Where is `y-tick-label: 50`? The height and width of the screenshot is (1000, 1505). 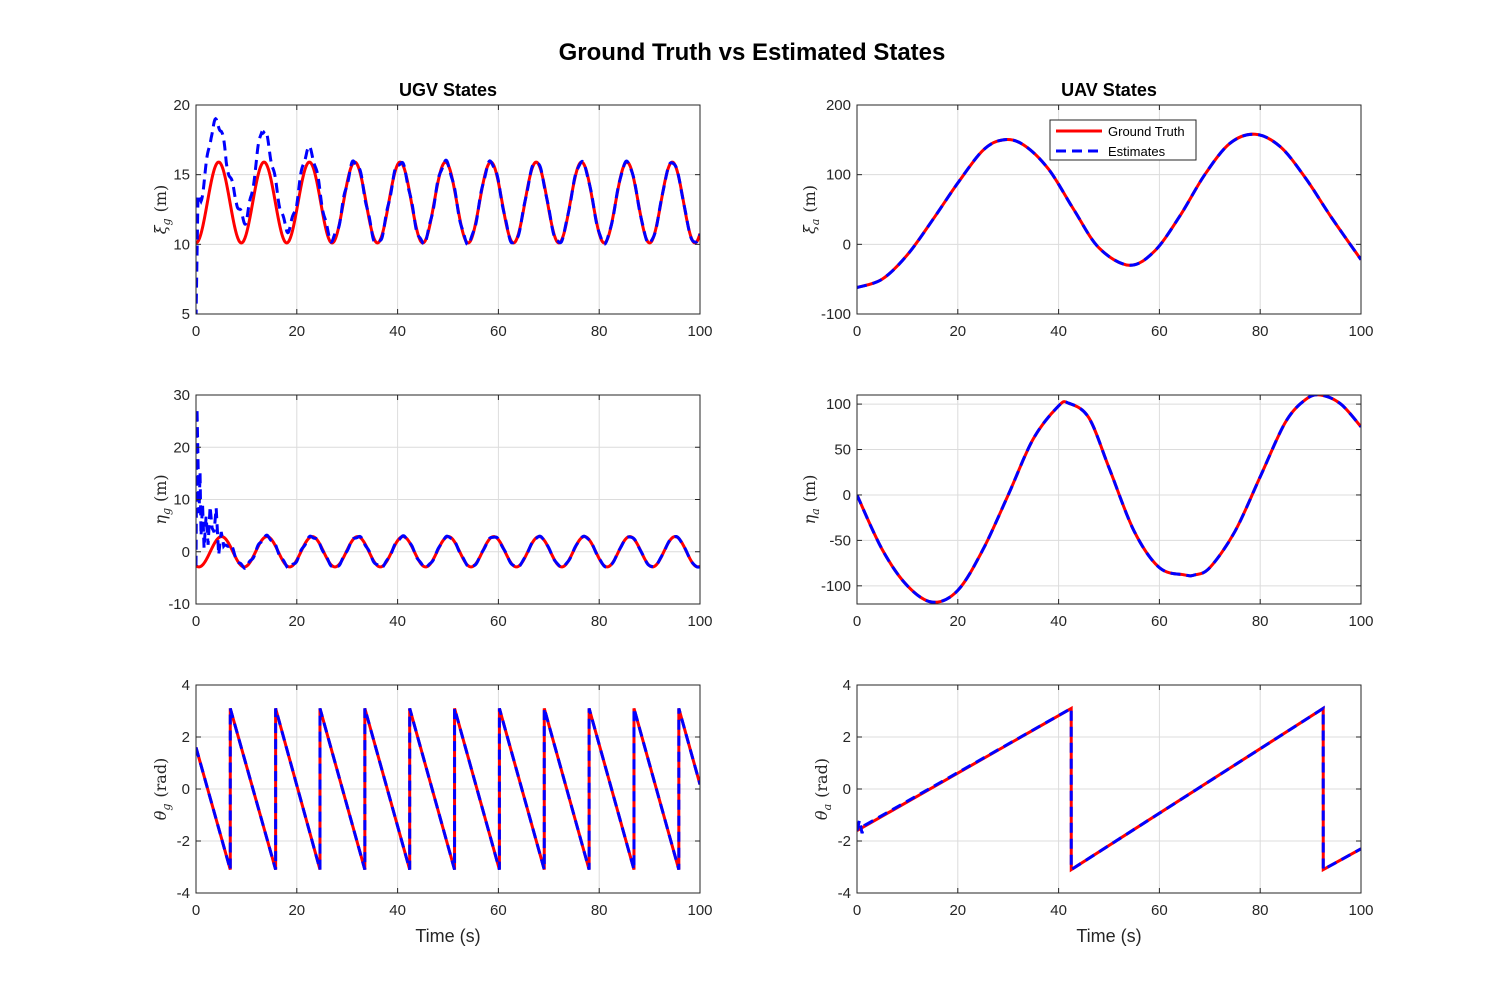 y-tick-label: 50 is located at coordinates (842, 450).